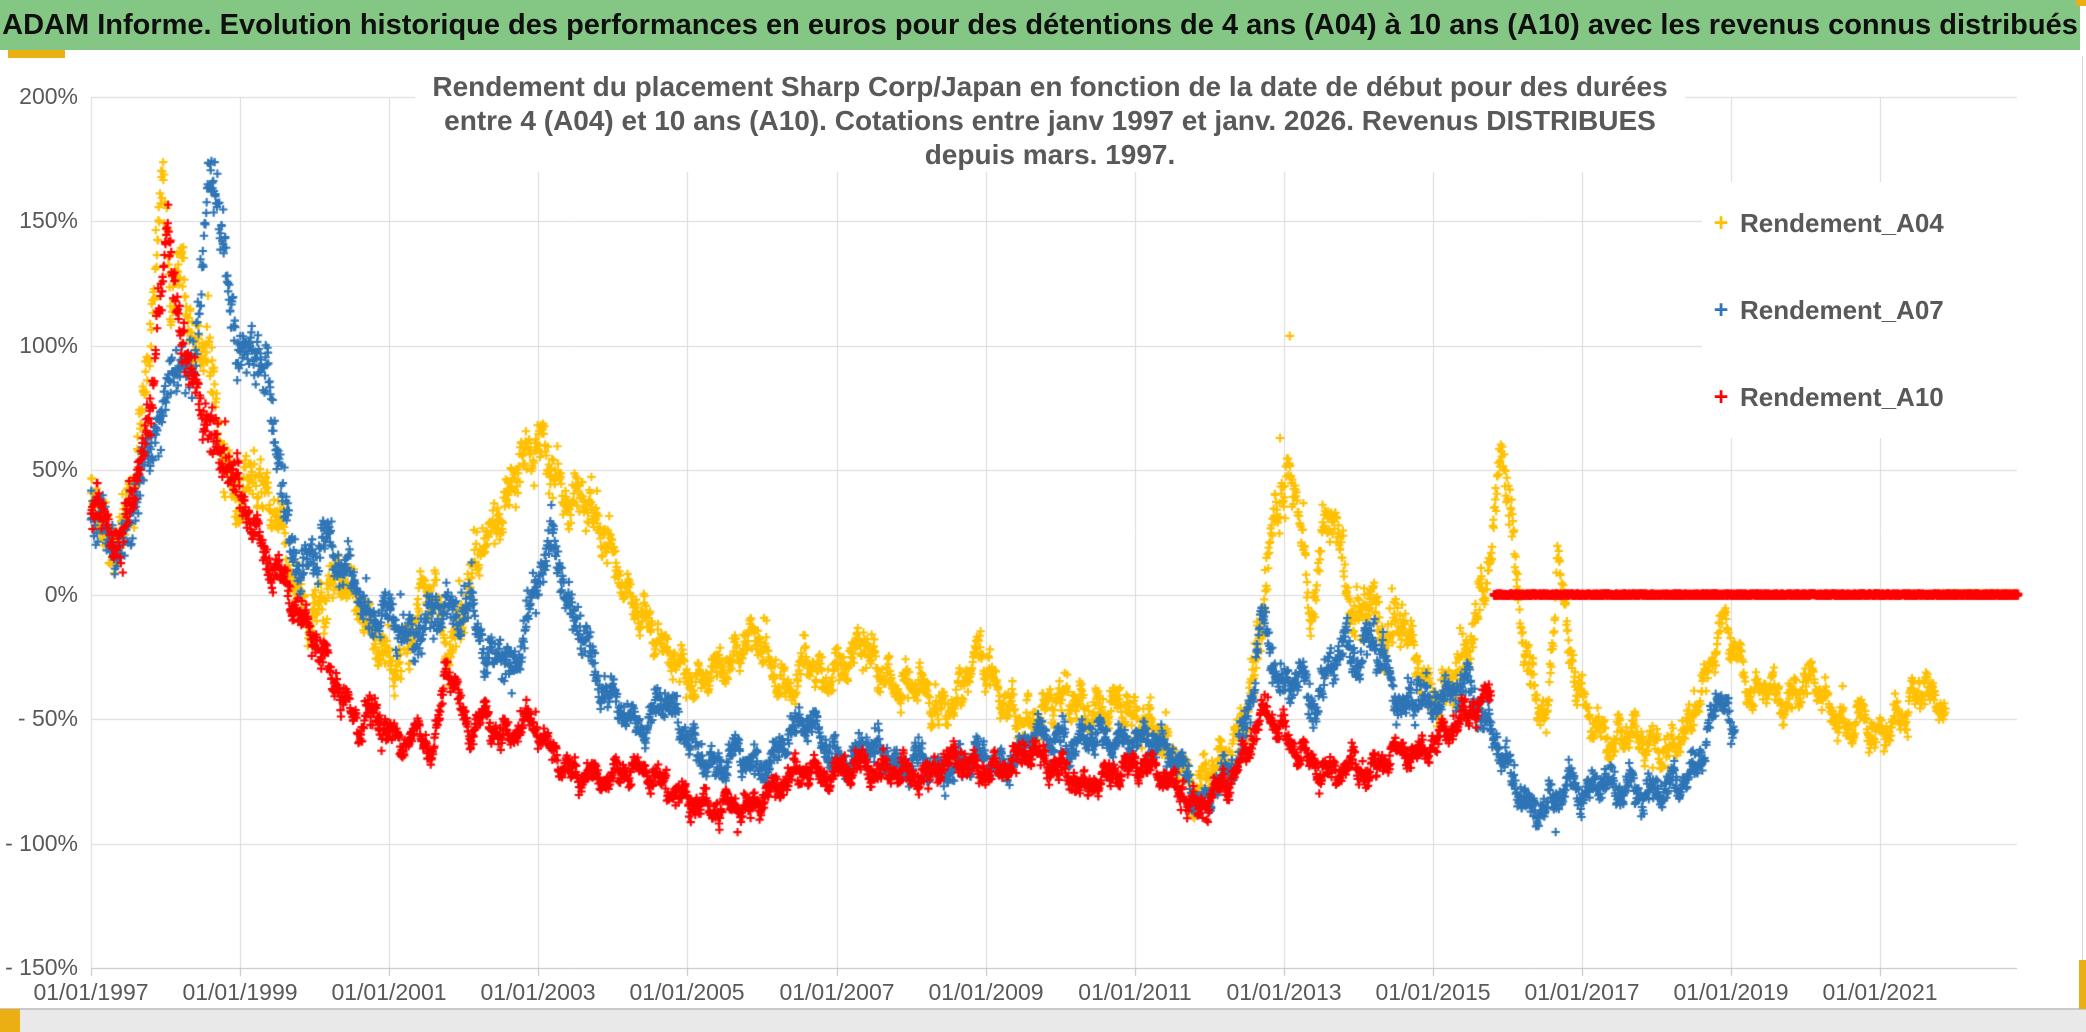 This screenshot has height=1032, width=2086. I want to click on x-axis-label: 01/01/2017, so click(1582, 992).